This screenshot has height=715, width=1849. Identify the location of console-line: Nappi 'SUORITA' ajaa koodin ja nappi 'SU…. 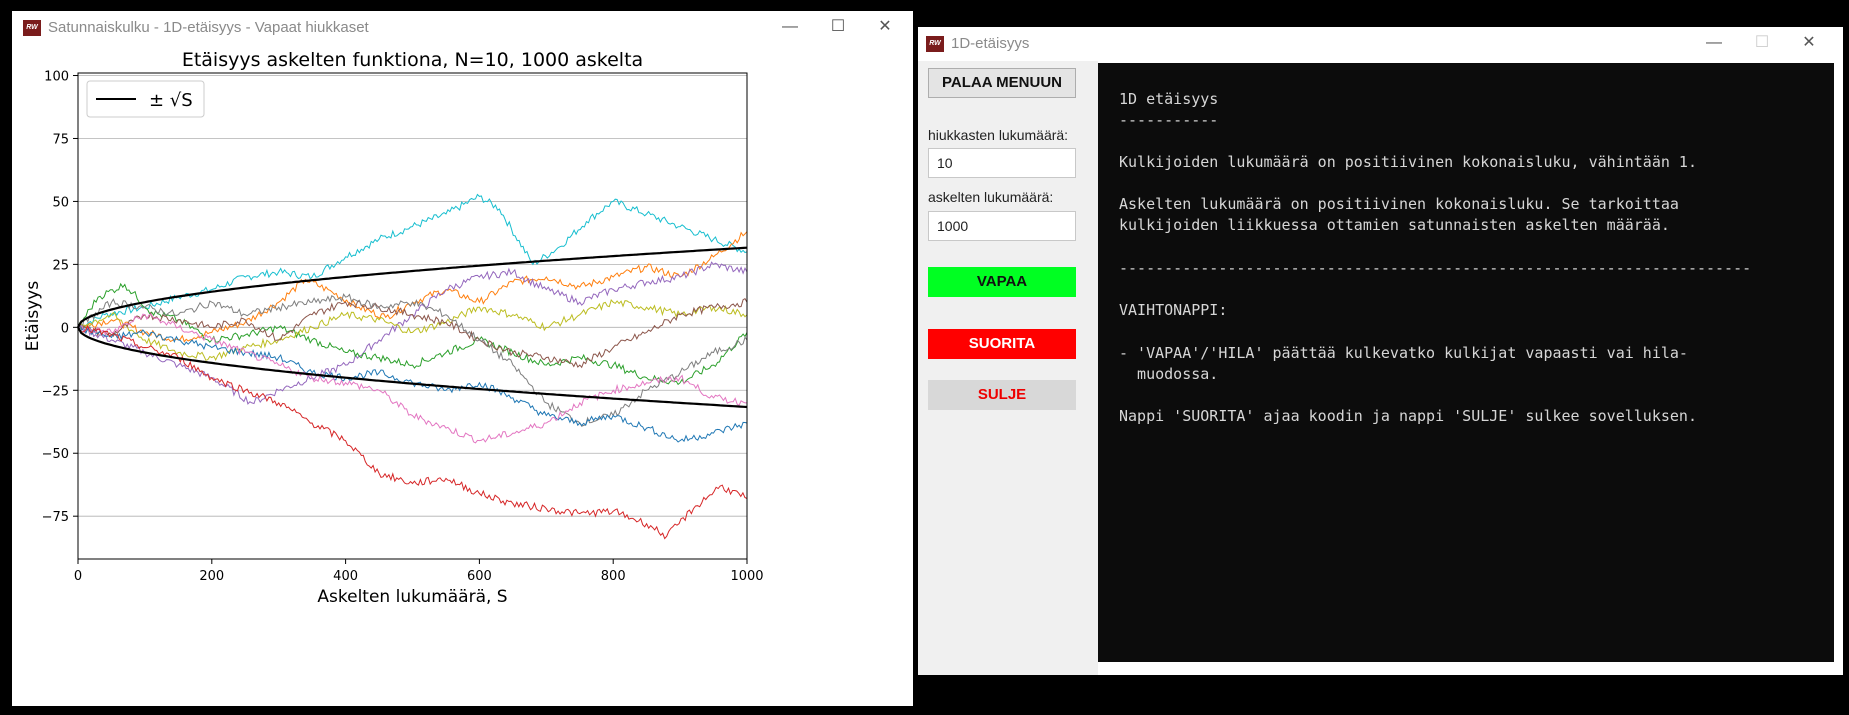
(1408, 416).